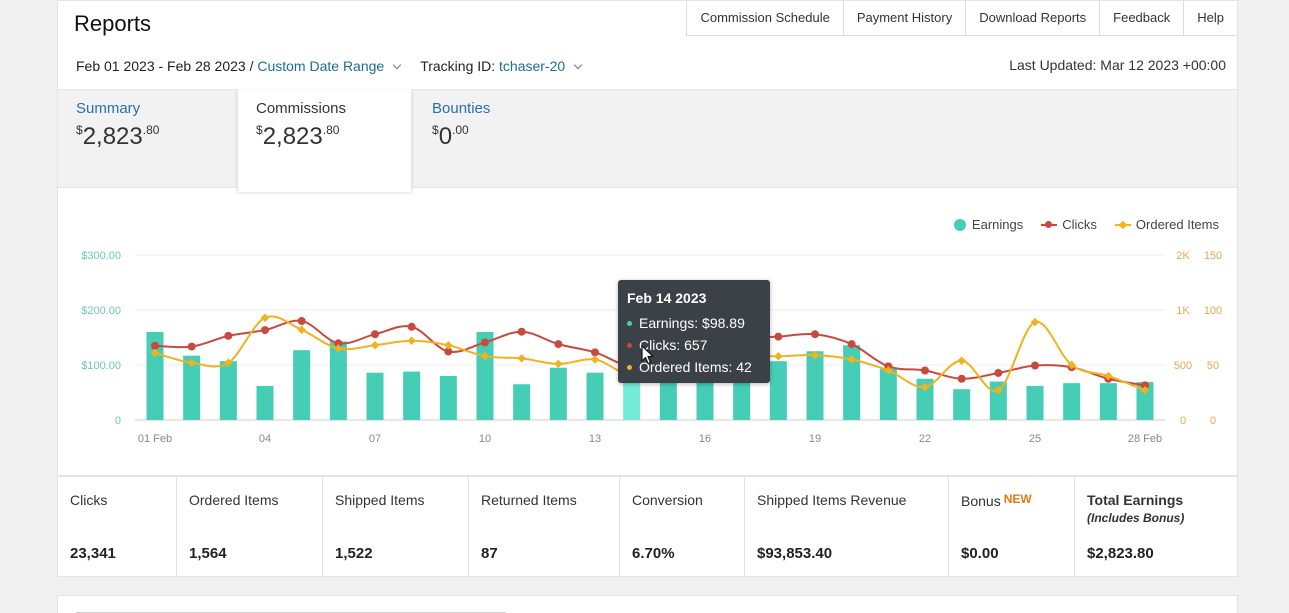 This screenshot has width=1289, height=613. I want to click on y-left-tick-label: $300.00, so click(101, 256).